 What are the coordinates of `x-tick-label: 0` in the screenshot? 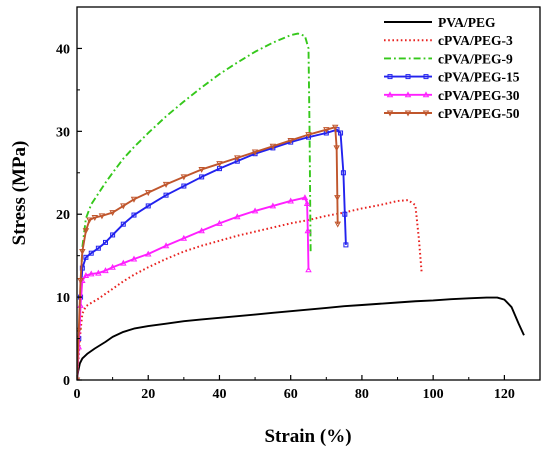 It's located at (77, 394).